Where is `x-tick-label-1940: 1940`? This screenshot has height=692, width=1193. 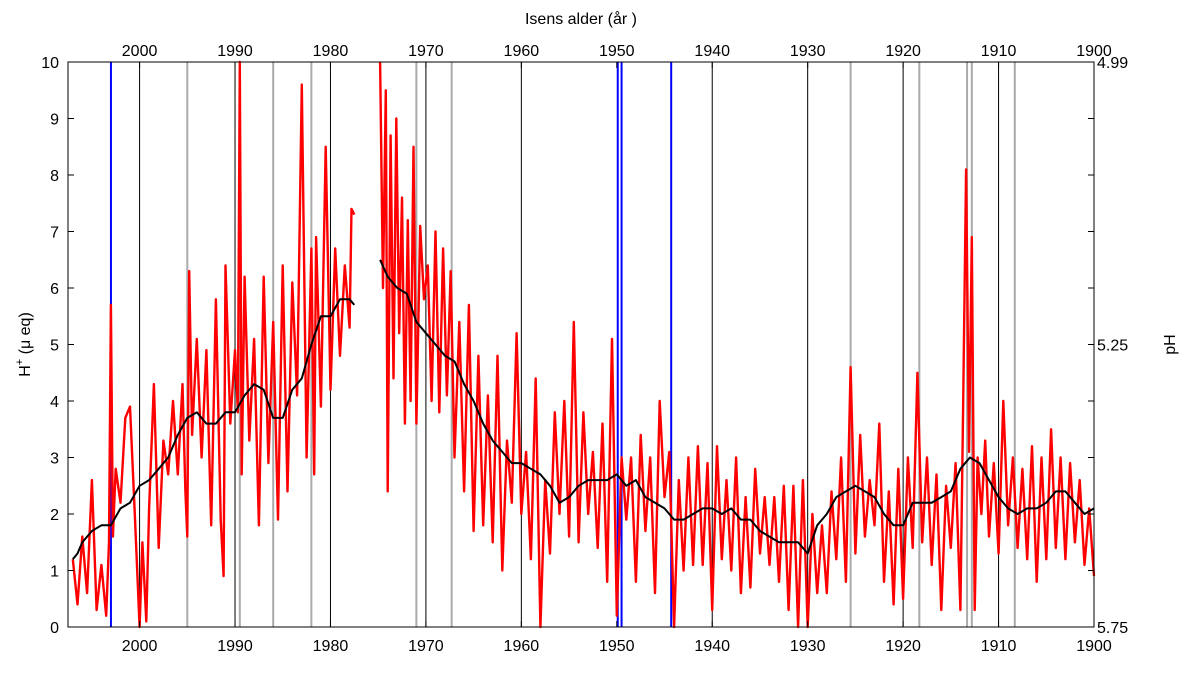
x-tick-label-1940: 1940 is located at coordinates (712, 646).